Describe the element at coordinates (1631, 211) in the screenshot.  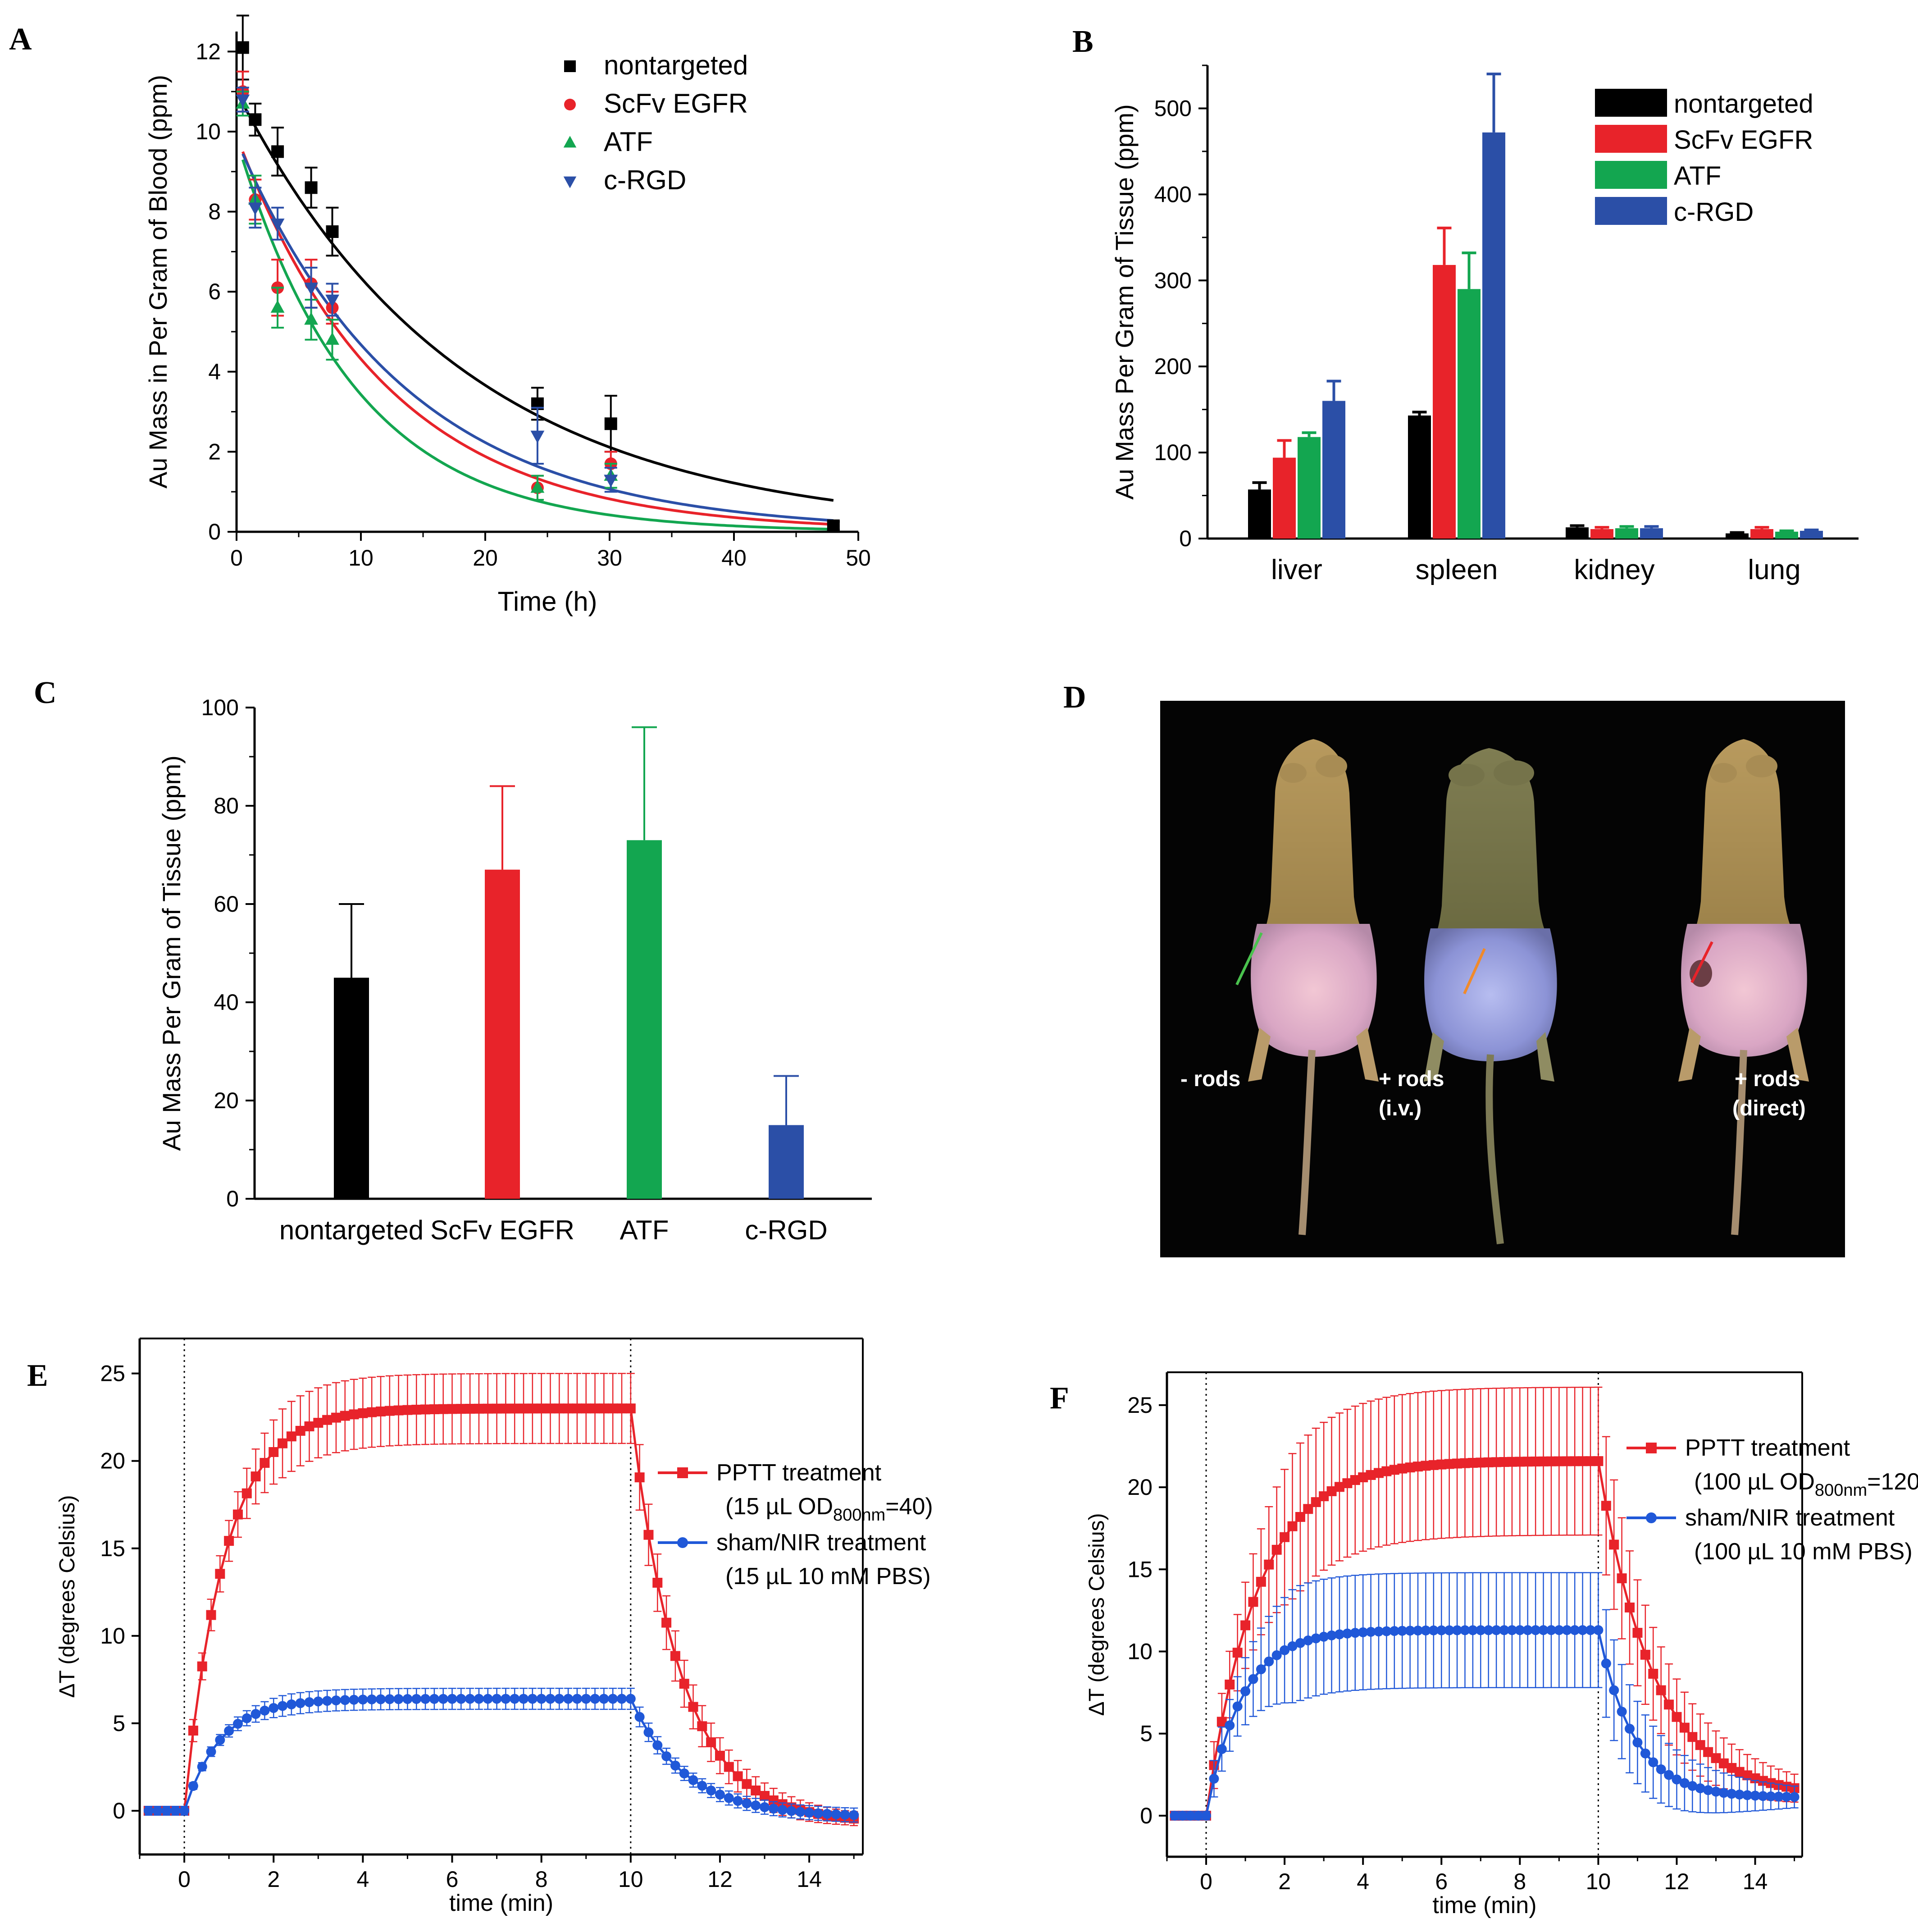
I see `legend-swatch` at that location.